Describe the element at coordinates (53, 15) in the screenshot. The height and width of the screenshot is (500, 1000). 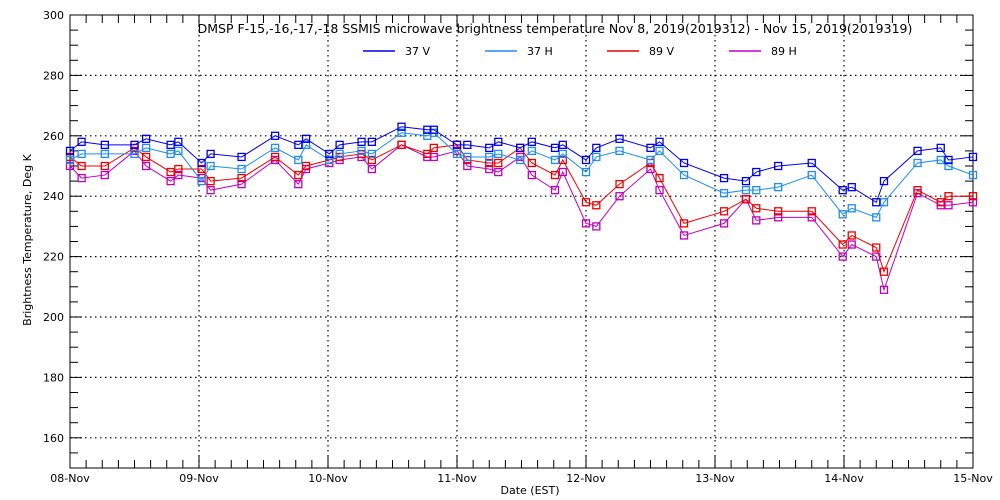
I see `y-tick-label: 300` at that location.